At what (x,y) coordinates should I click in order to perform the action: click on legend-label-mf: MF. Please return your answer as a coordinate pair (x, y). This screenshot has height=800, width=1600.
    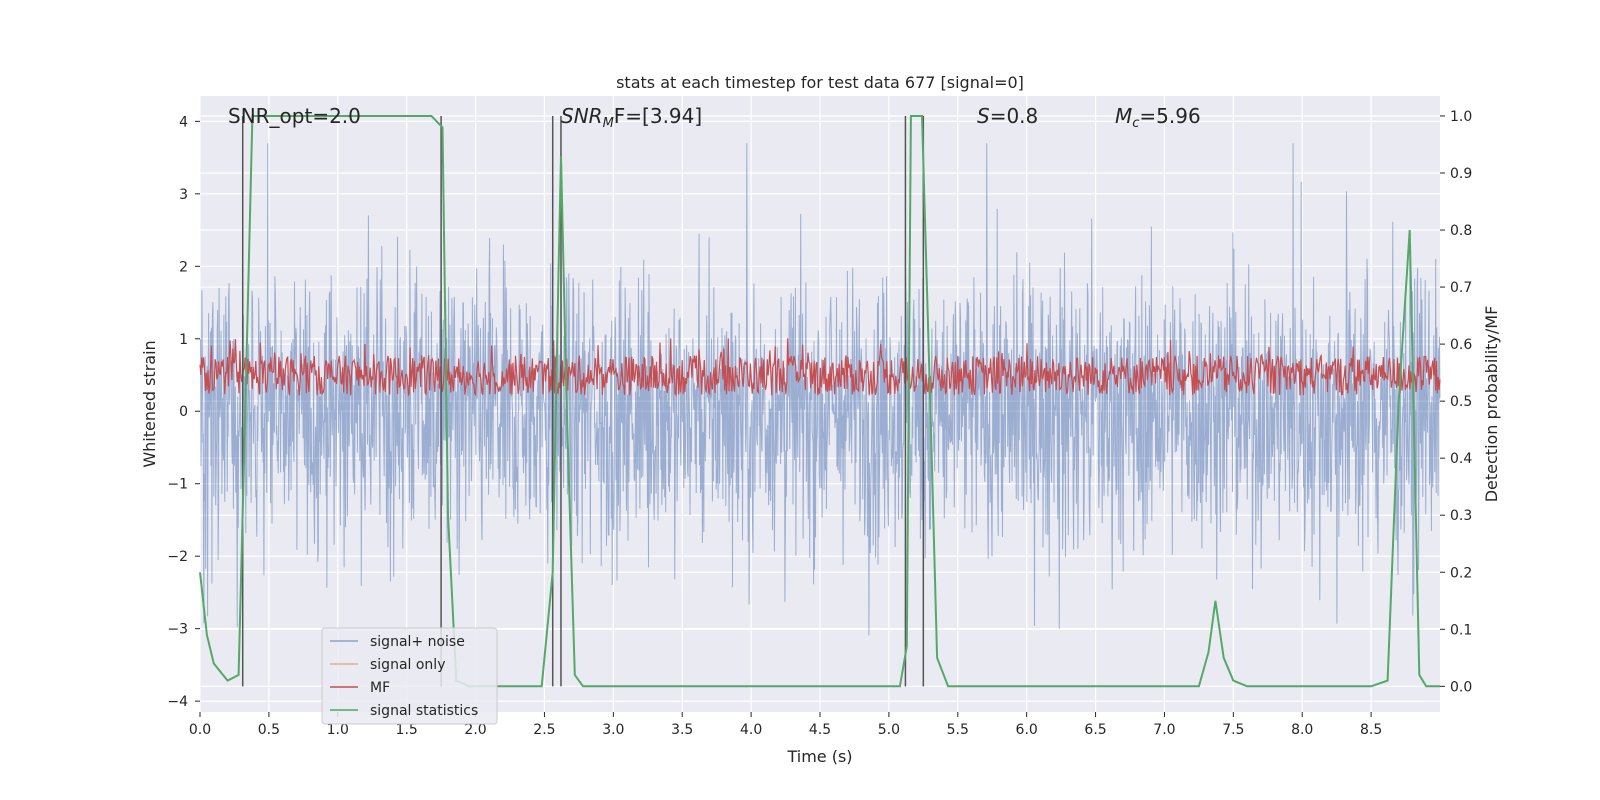
    Looking at the image, I should click on (380, 688).